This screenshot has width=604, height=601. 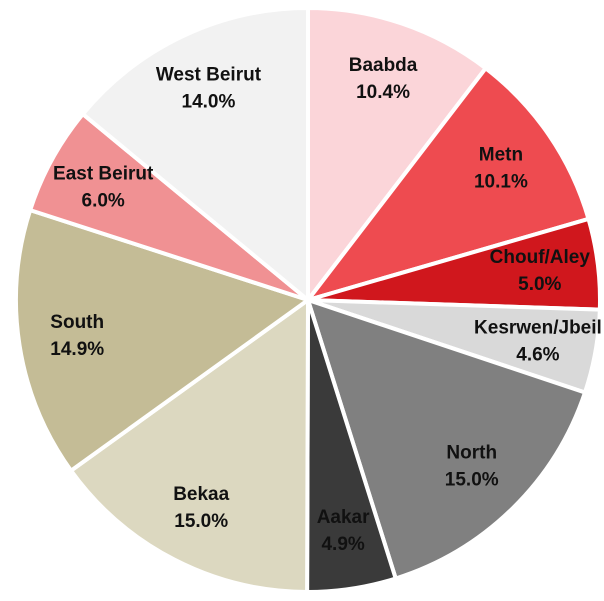 I want to click on pie-slice, so click(x=397, y=154).